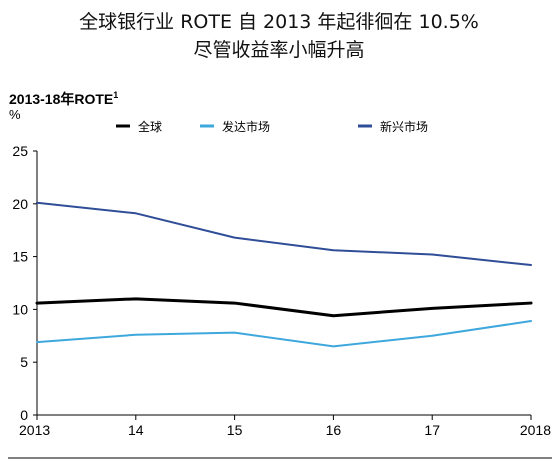 The width and height of the screenshot is (558, 464). Describe the element at coordinates (15, 114) in the screenshot. I see `unit-label: %` at that location.